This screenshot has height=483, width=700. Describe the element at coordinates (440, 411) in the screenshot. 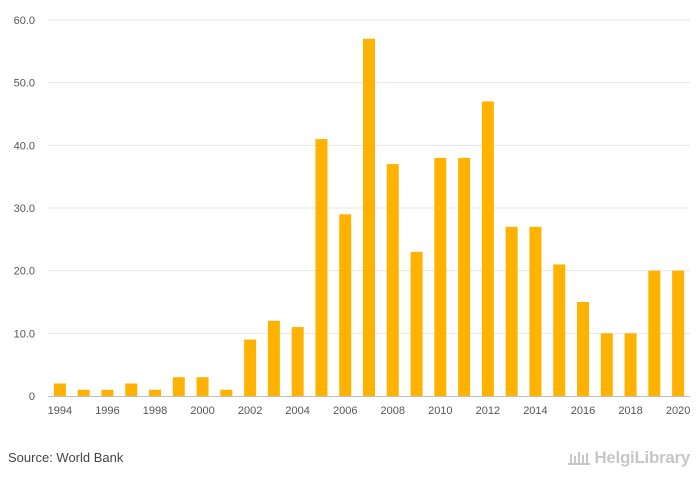

I see `x-tick-label: 2010` at that location.